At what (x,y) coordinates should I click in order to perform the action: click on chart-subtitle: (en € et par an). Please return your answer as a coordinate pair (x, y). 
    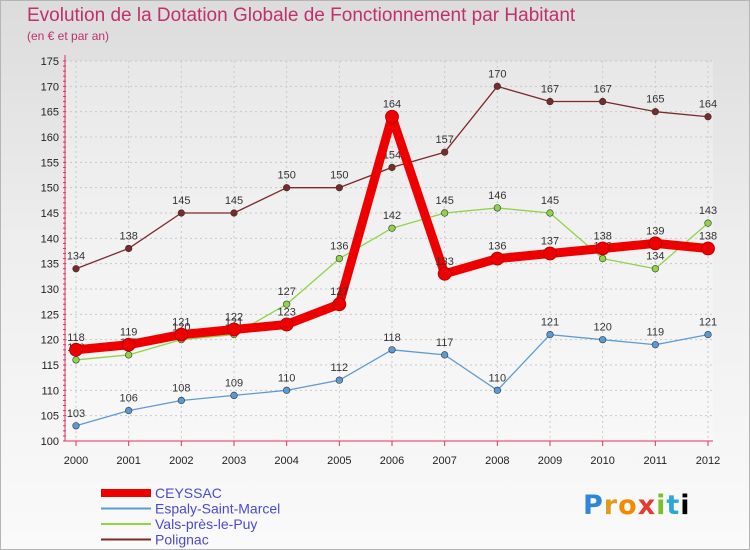
    Looking at the image, I should click on (68, 36).